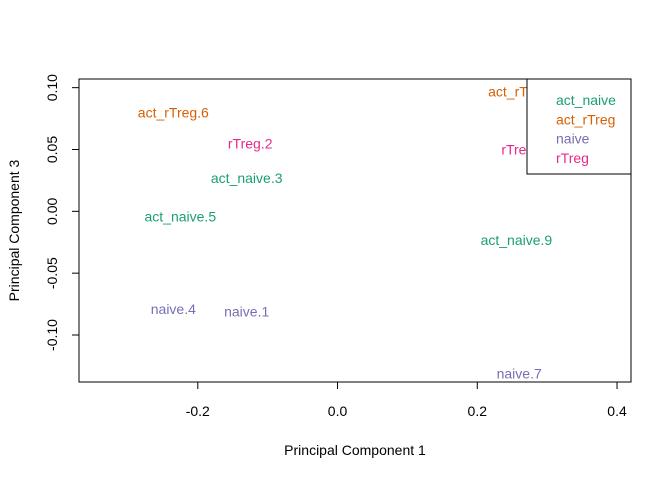 Image resolution: width=672 pixels, height=480 pixels. What do you see at coordinates (338, 411) in the screenshot?
I see `x-tick-label: 0.0` at bounding box center [338, 411].